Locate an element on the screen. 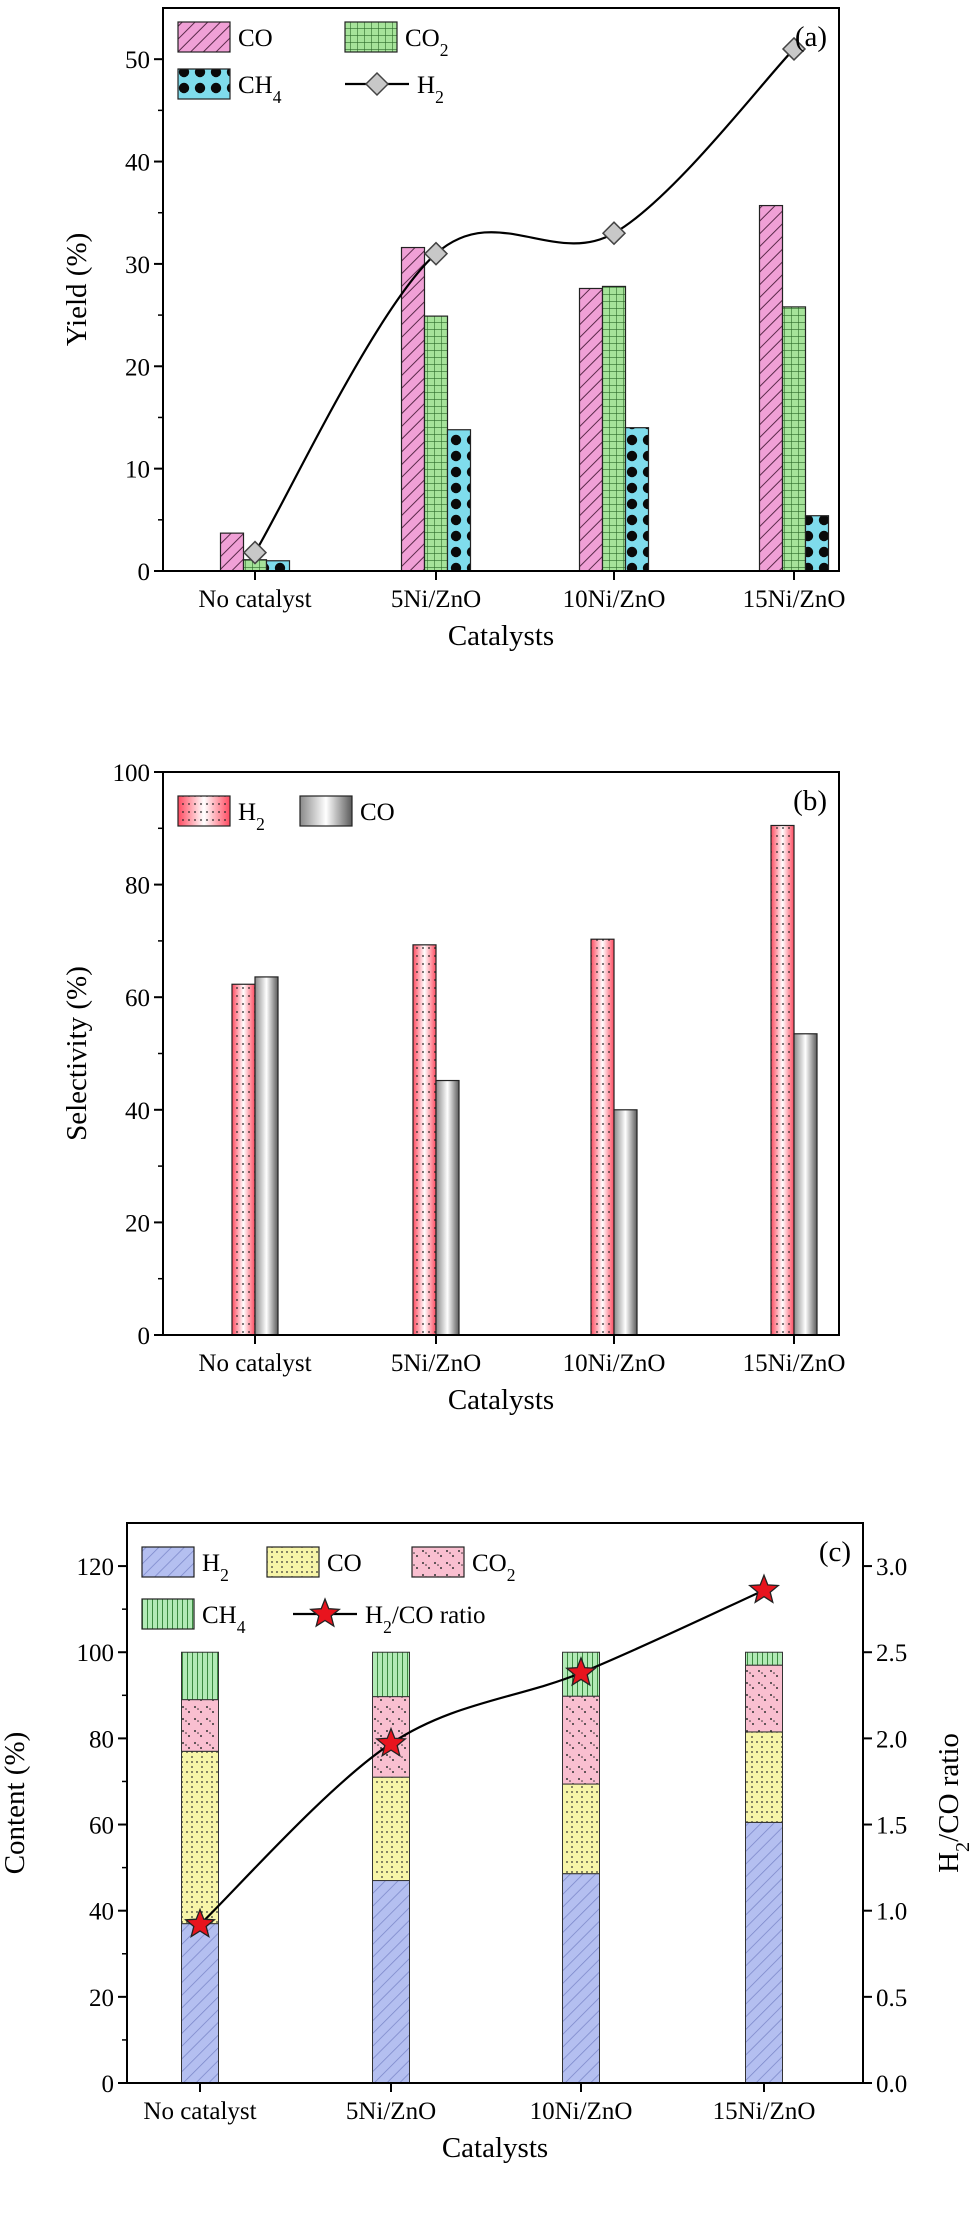 This screenshot has height=2215, width=969. legend-item-CH4: CH4 is located at coordinates (193, 1617).